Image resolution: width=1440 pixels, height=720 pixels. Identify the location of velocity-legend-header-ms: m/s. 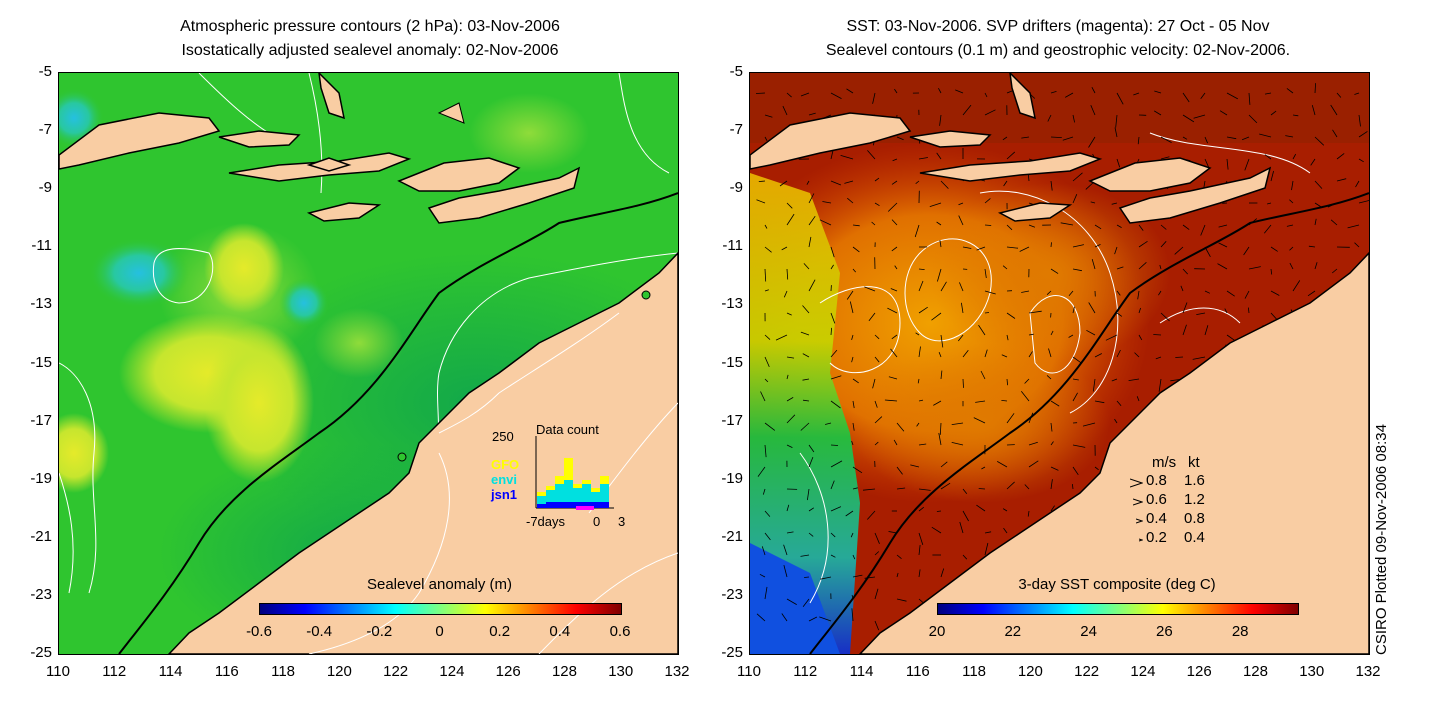
(1164, 462).